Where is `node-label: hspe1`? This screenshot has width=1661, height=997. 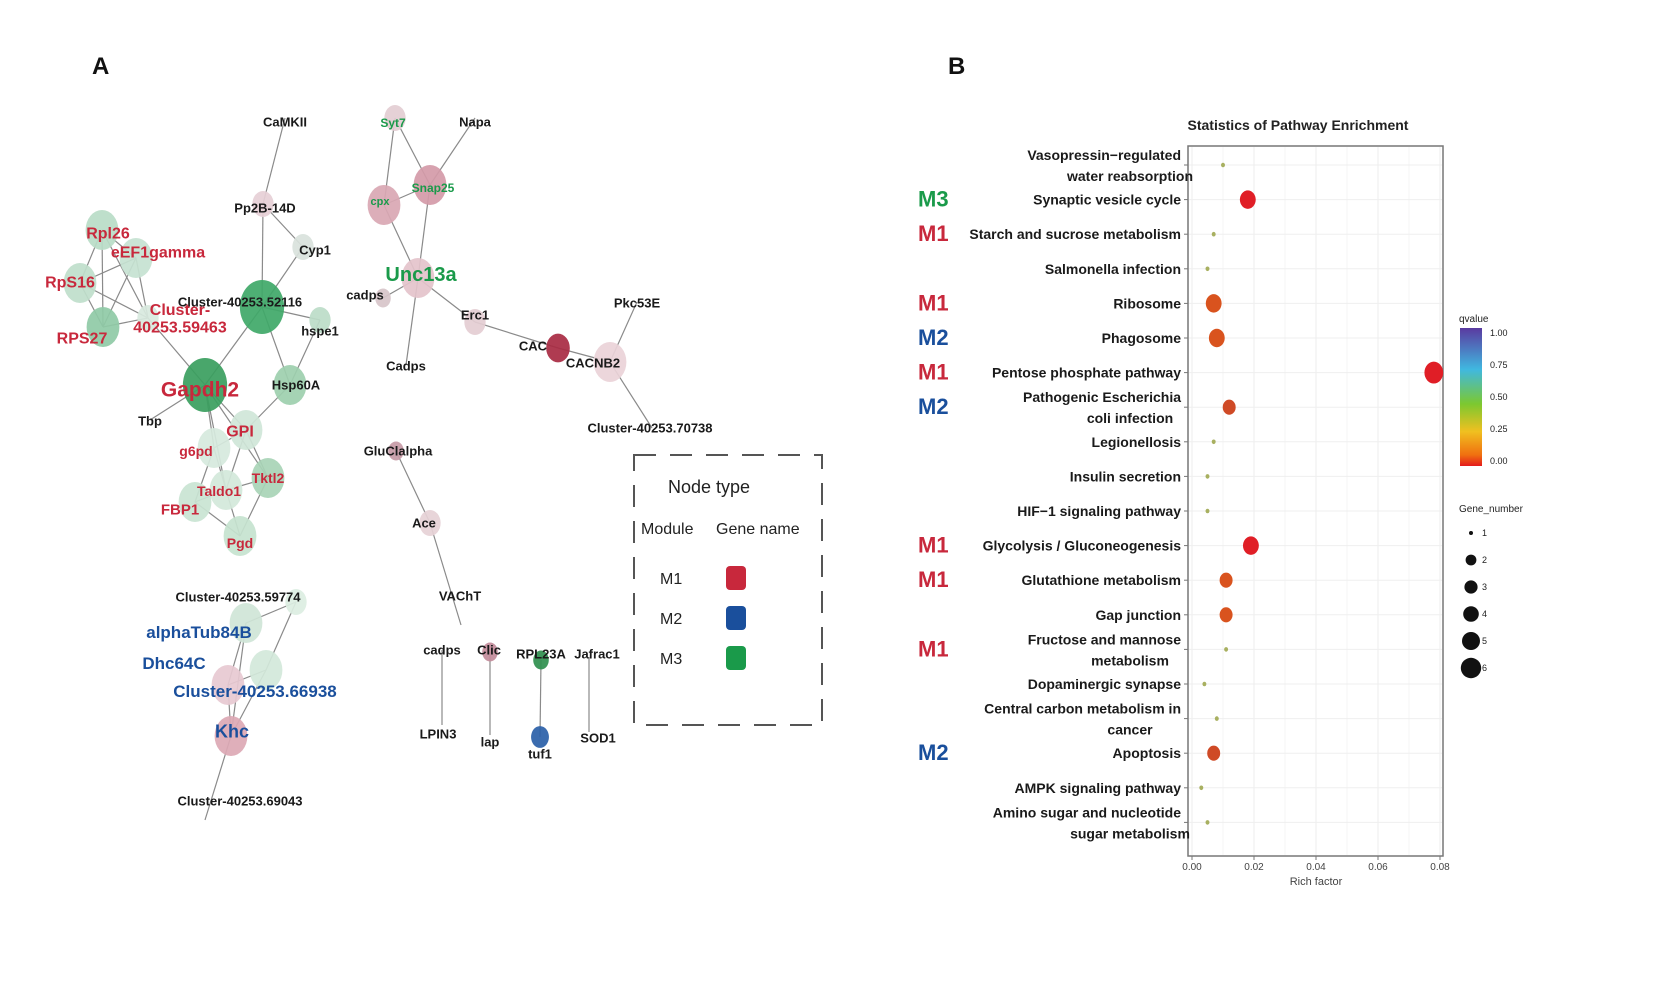 node-label: hspe1 is located at coordinates (320, 331).